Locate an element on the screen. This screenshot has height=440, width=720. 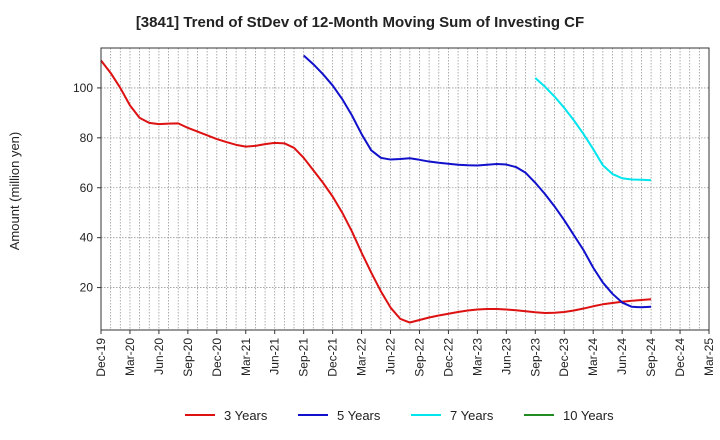
y-tick-label: 100 is located at coordinates (83, 88).